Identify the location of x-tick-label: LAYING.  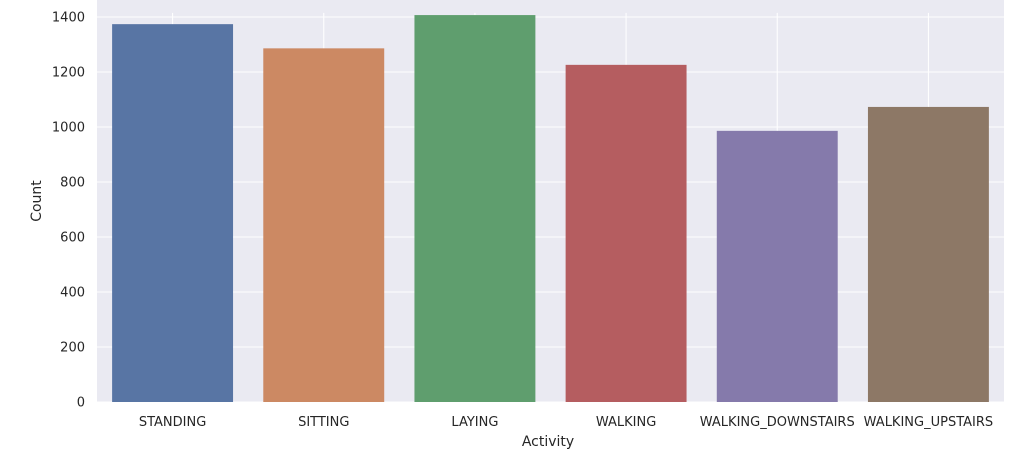
(474, 422).